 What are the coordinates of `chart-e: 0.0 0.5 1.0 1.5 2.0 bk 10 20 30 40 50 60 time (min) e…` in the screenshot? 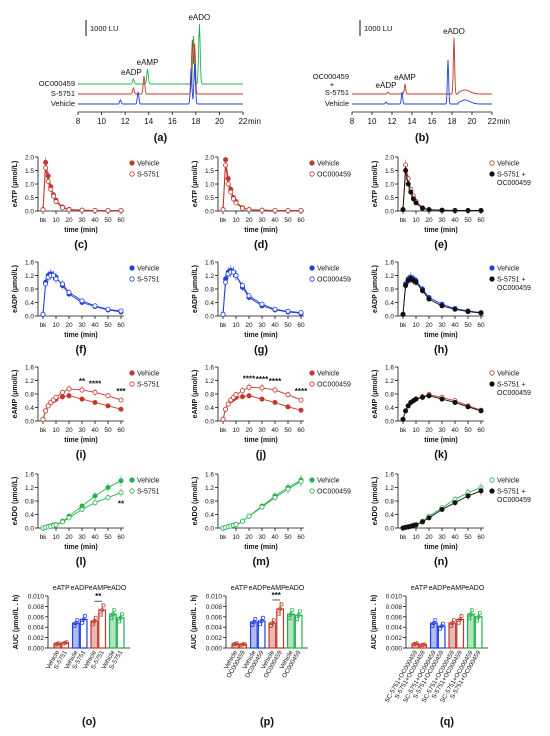 It's located at (451, 203).